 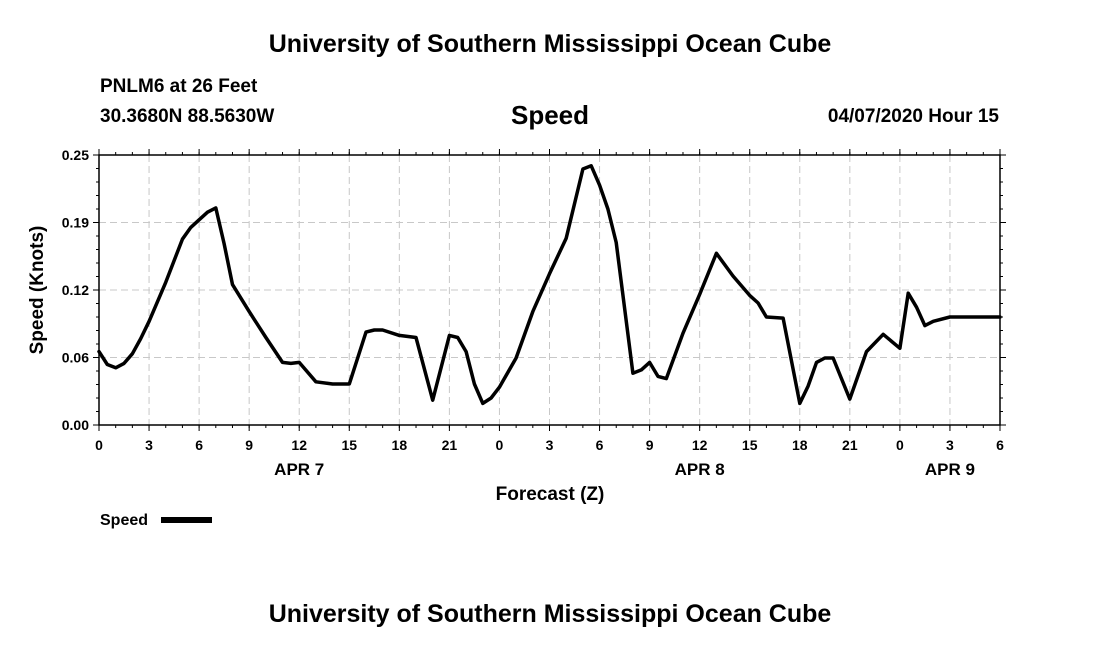 I want to click on legend-label: Speed, so click(x=124, y=520).